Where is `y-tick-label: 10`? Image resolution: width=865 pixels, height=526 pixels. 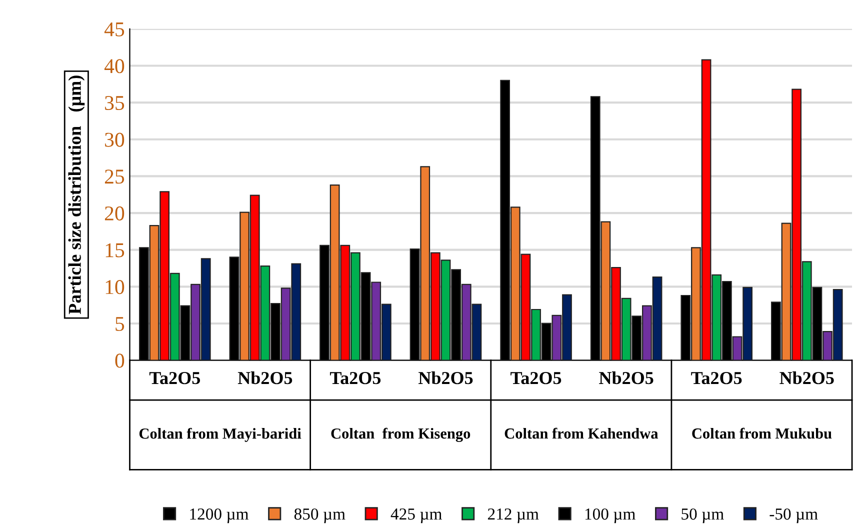 y-tick-label: 10 is located at coordinates (115, 287).